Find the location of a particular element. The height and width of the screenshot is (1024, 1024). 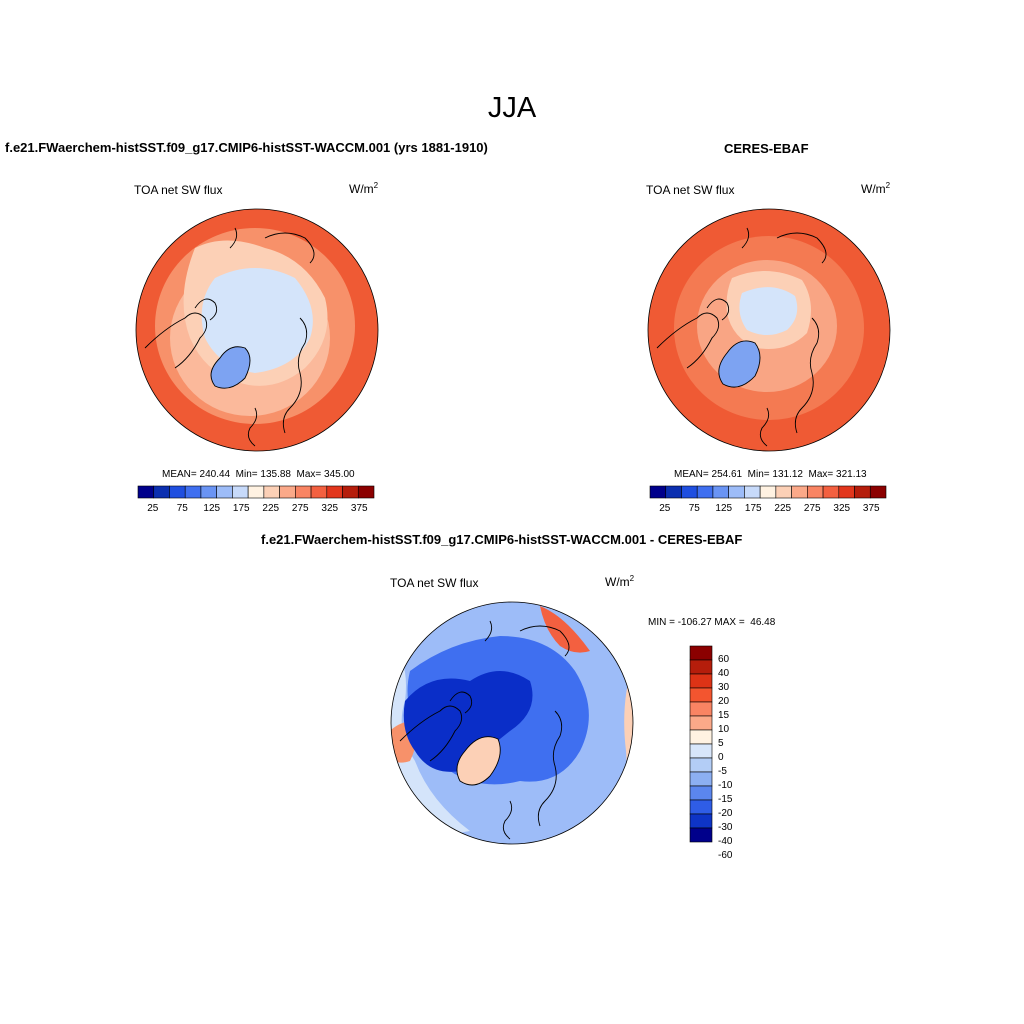

map2-cool-arctic is located at coordinates (768, 311).